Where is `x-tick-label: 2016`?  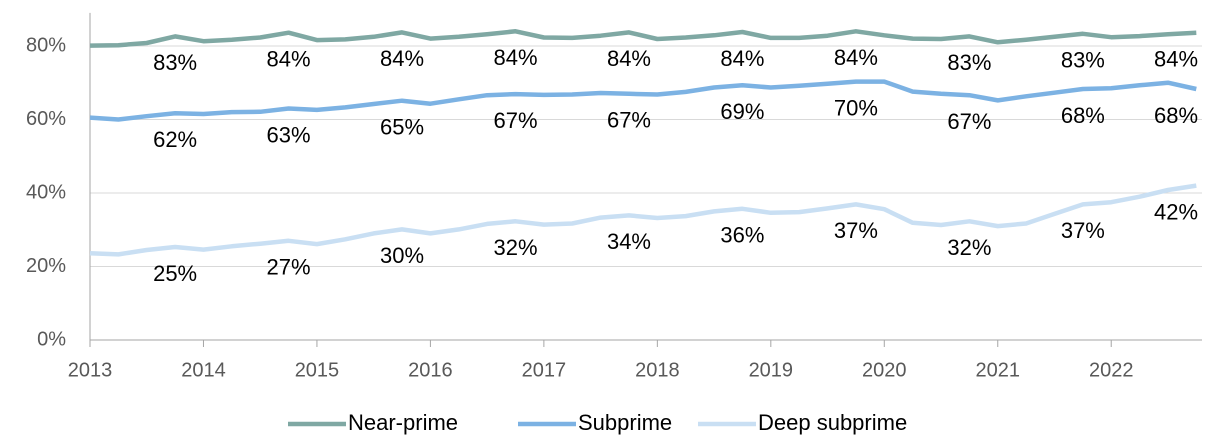 x-tick-label: 2016 is located at coordinates (430, 370).